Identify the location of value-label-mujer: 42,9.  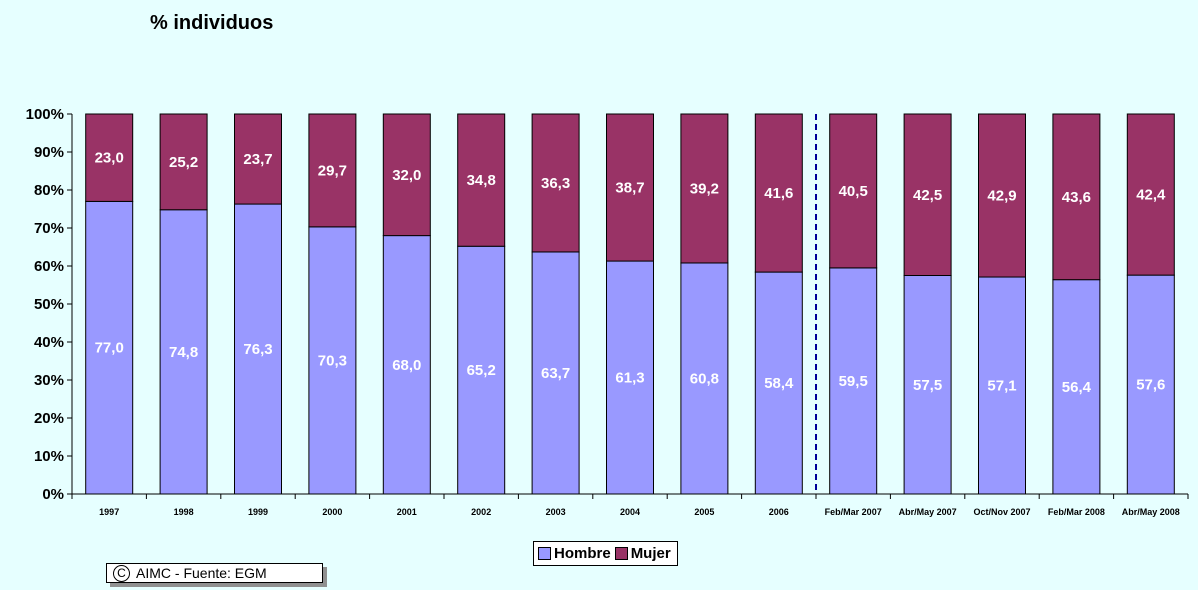
(1001, 196).